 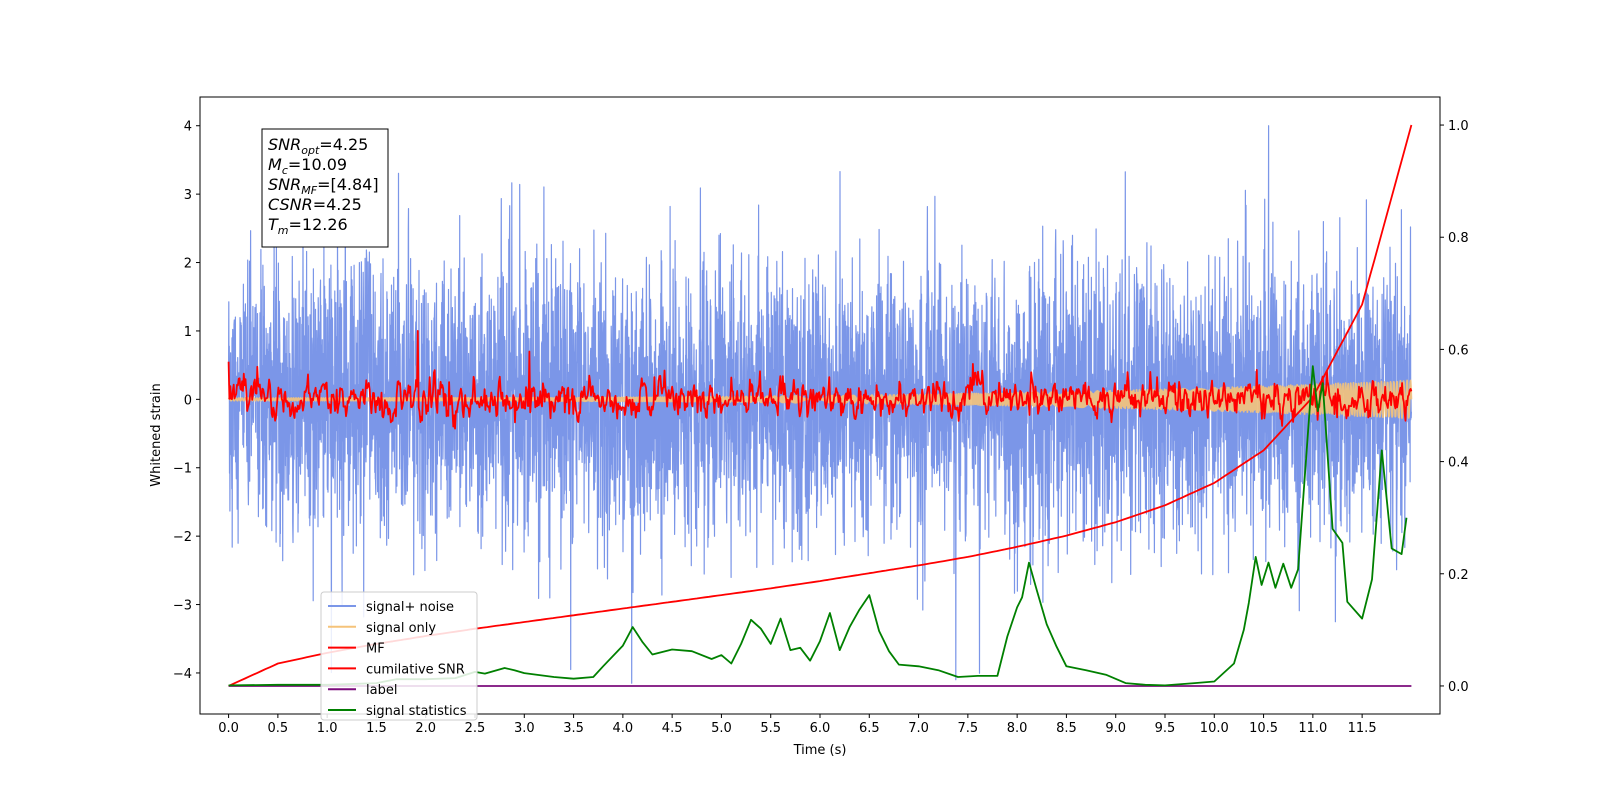 What do you see at coordinates (401, 628) in the screenshot?
I see `legend-entry: signal only` at bounding box center [401, 628].